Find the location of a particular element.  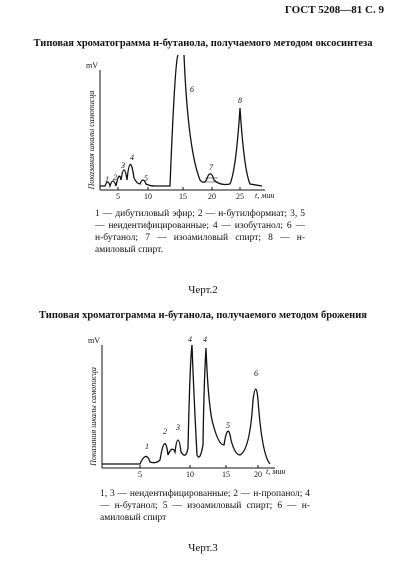

header: ГОСТ 5208—81 С. 9 is located at coordinates (334, 10).